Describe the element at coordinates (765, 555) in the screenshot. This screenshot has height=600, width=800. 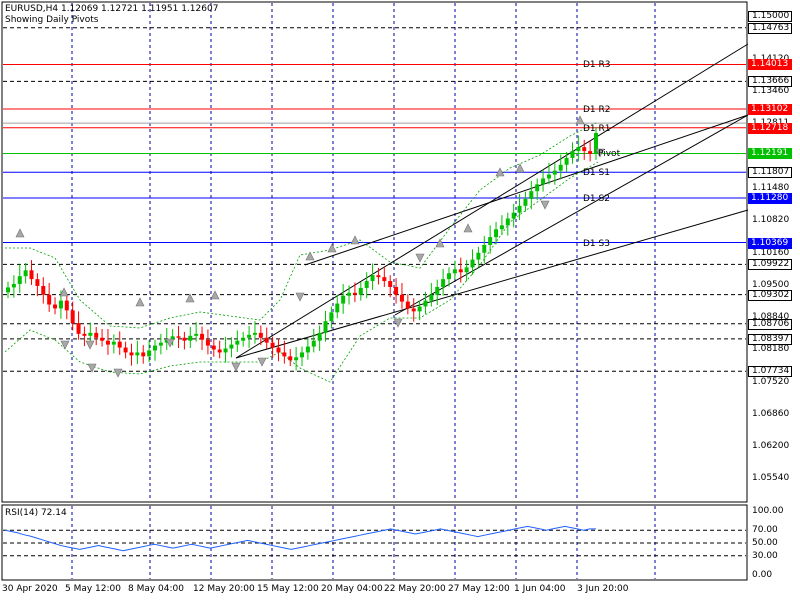
I see `rsi-axis-label: 30.00` at that location.